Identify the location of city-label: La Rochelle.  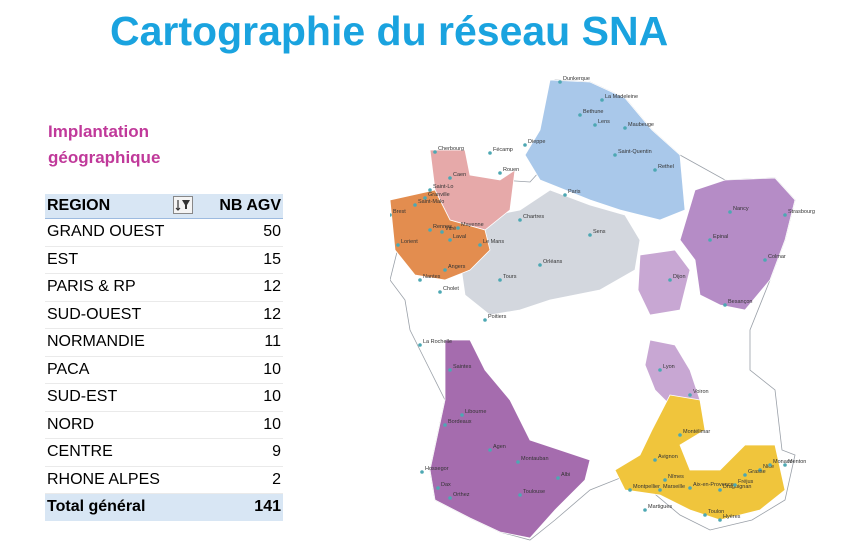
(437, 342).